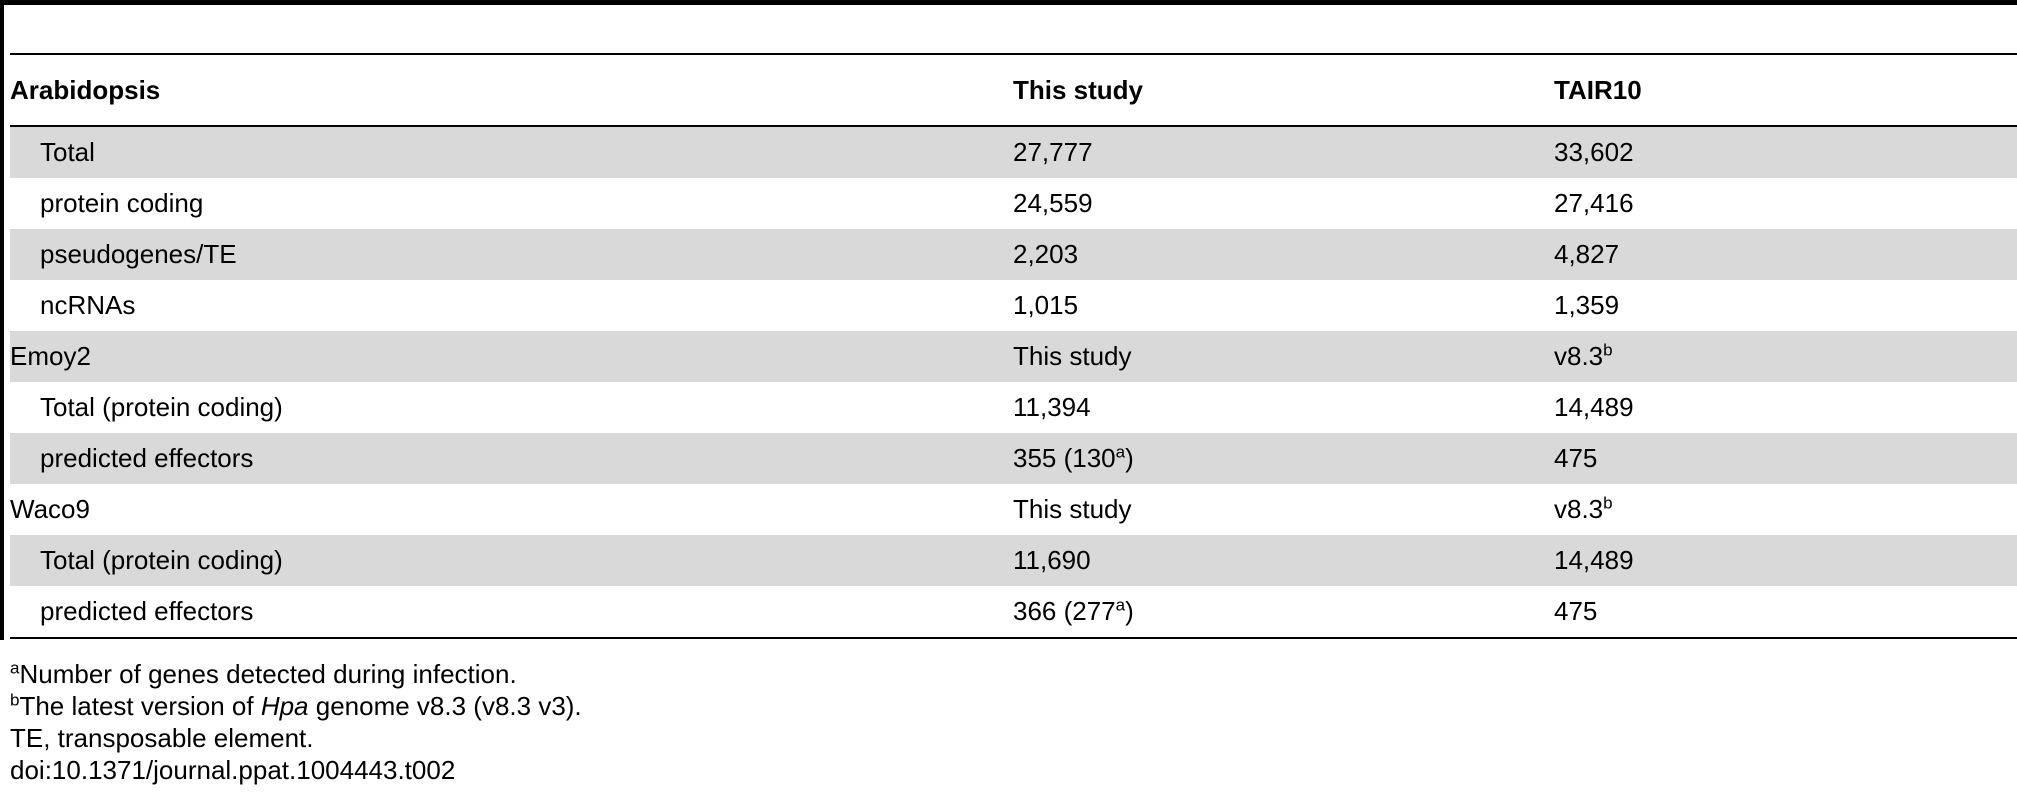  What do you see at coordinates (511, 152) in the screenshot?
I see `row-label: Total` at bounding box center [511, 152].